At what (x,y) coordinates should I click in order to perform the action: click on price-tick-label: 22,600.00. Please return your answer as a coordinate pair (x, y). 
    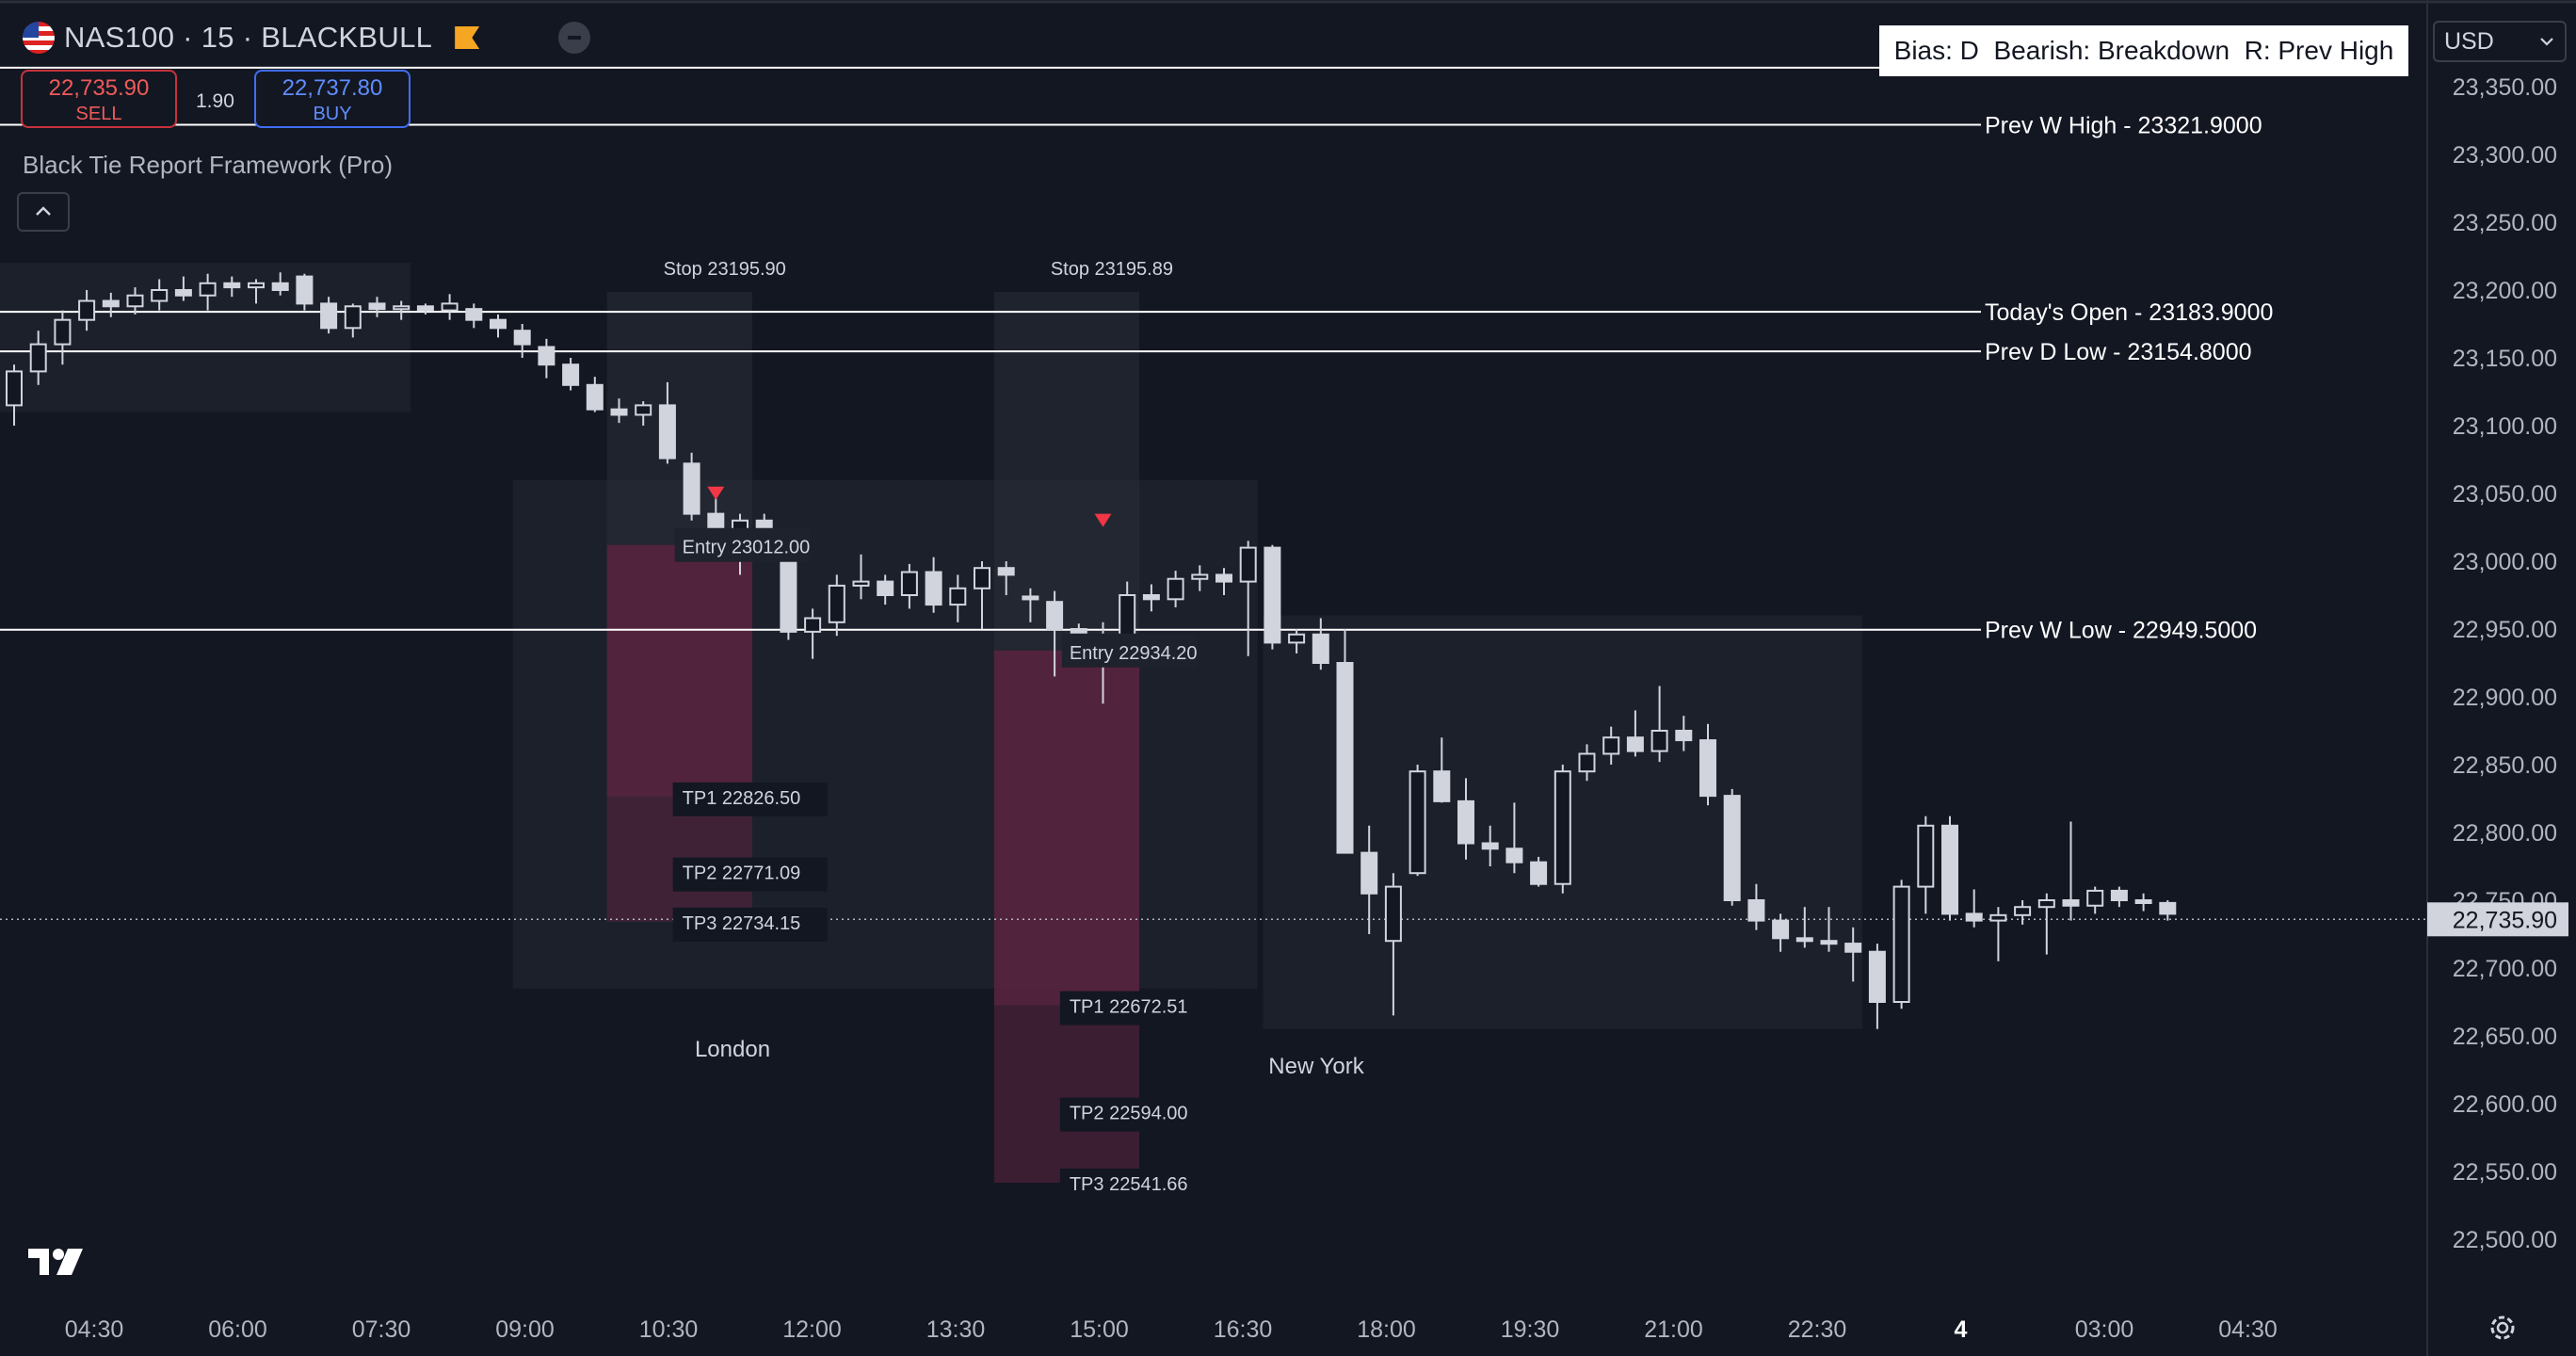
    Looking at the image, I should click on (2505, 1105).